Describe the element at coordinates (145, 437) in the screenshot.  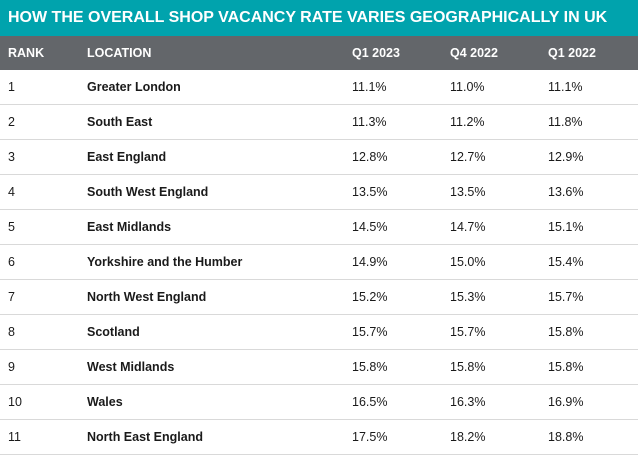
I see `location-cell: North East England` at that location.